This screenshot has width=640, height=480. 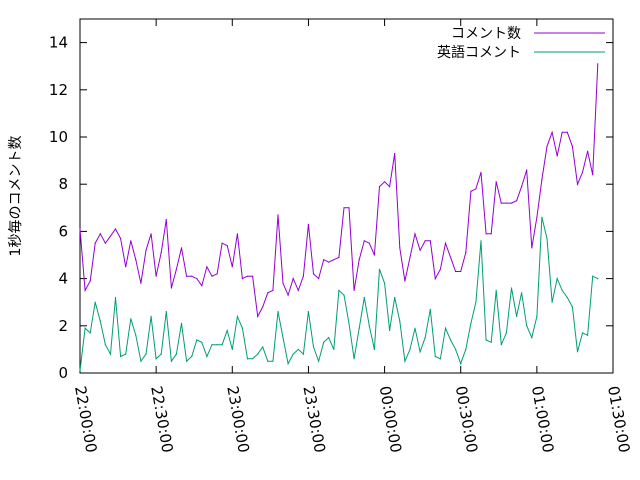 I want to click on legend-label: コメント数, so click(x=486, y=34).